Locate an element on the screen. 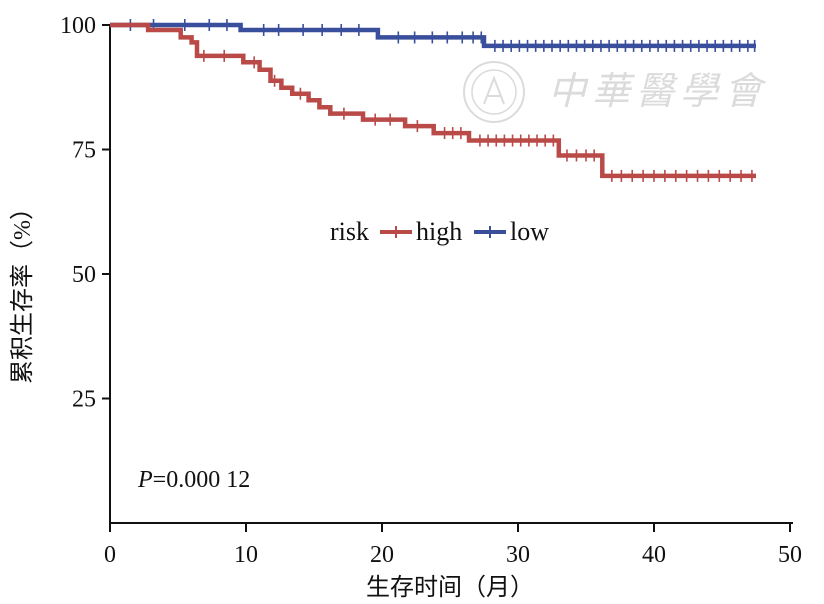  y-ticks: 100 75 50 25 is located at coordinates (85, 213).